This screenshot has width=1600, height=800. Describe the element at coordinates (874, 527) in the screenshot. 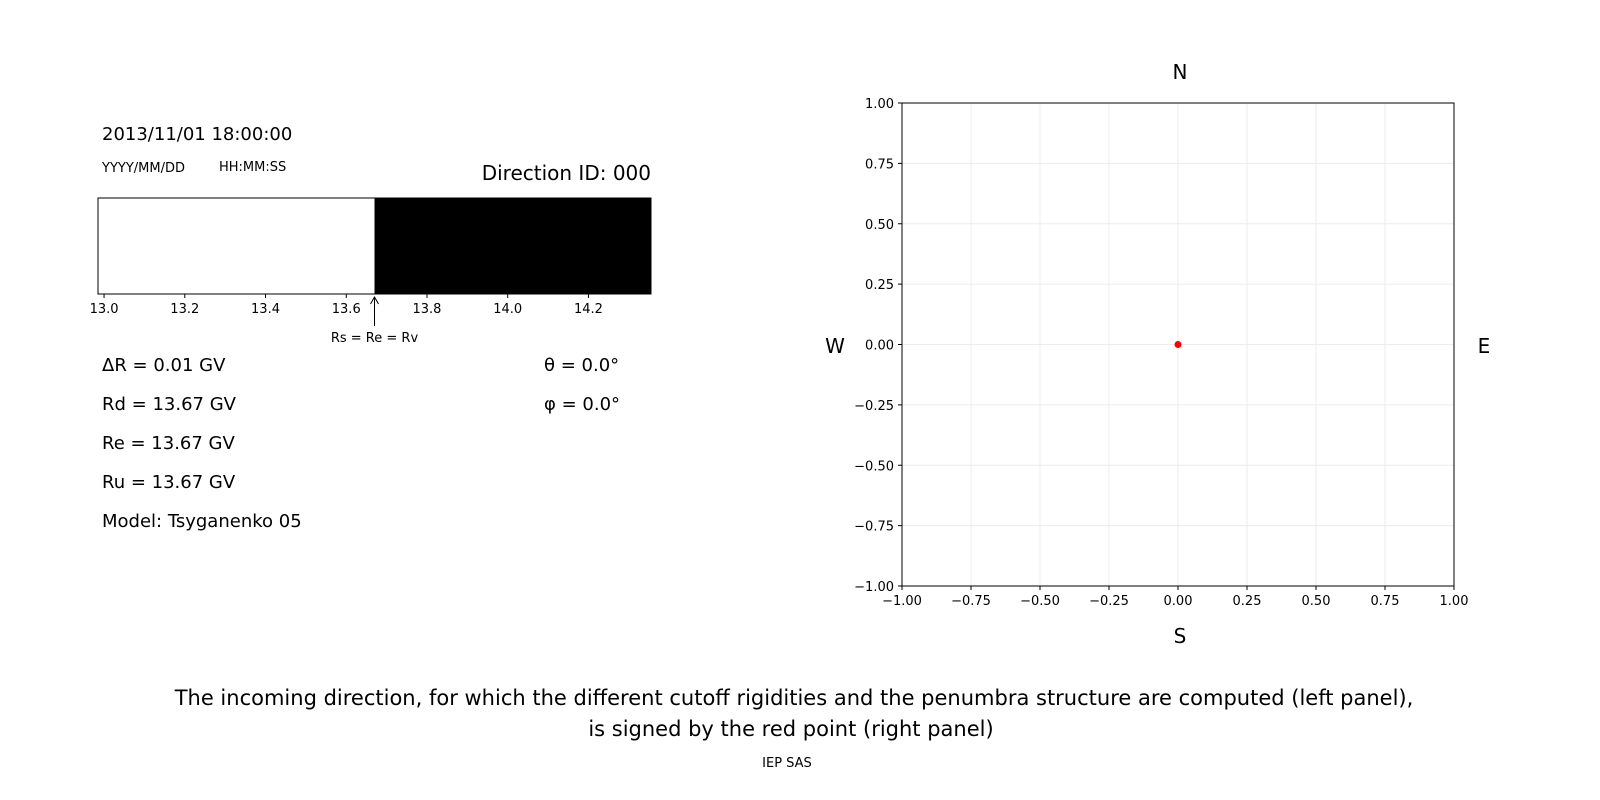

I see `y-tick-label: −0.75` at that location.